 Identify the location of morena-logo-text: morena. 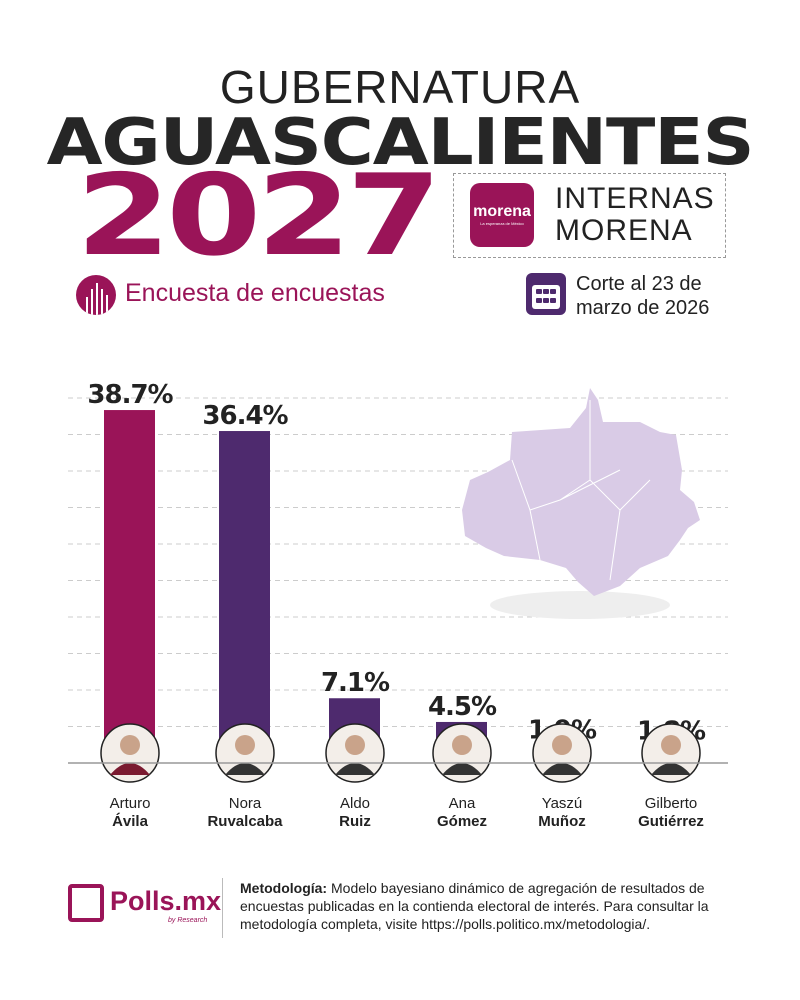
(502, 211).